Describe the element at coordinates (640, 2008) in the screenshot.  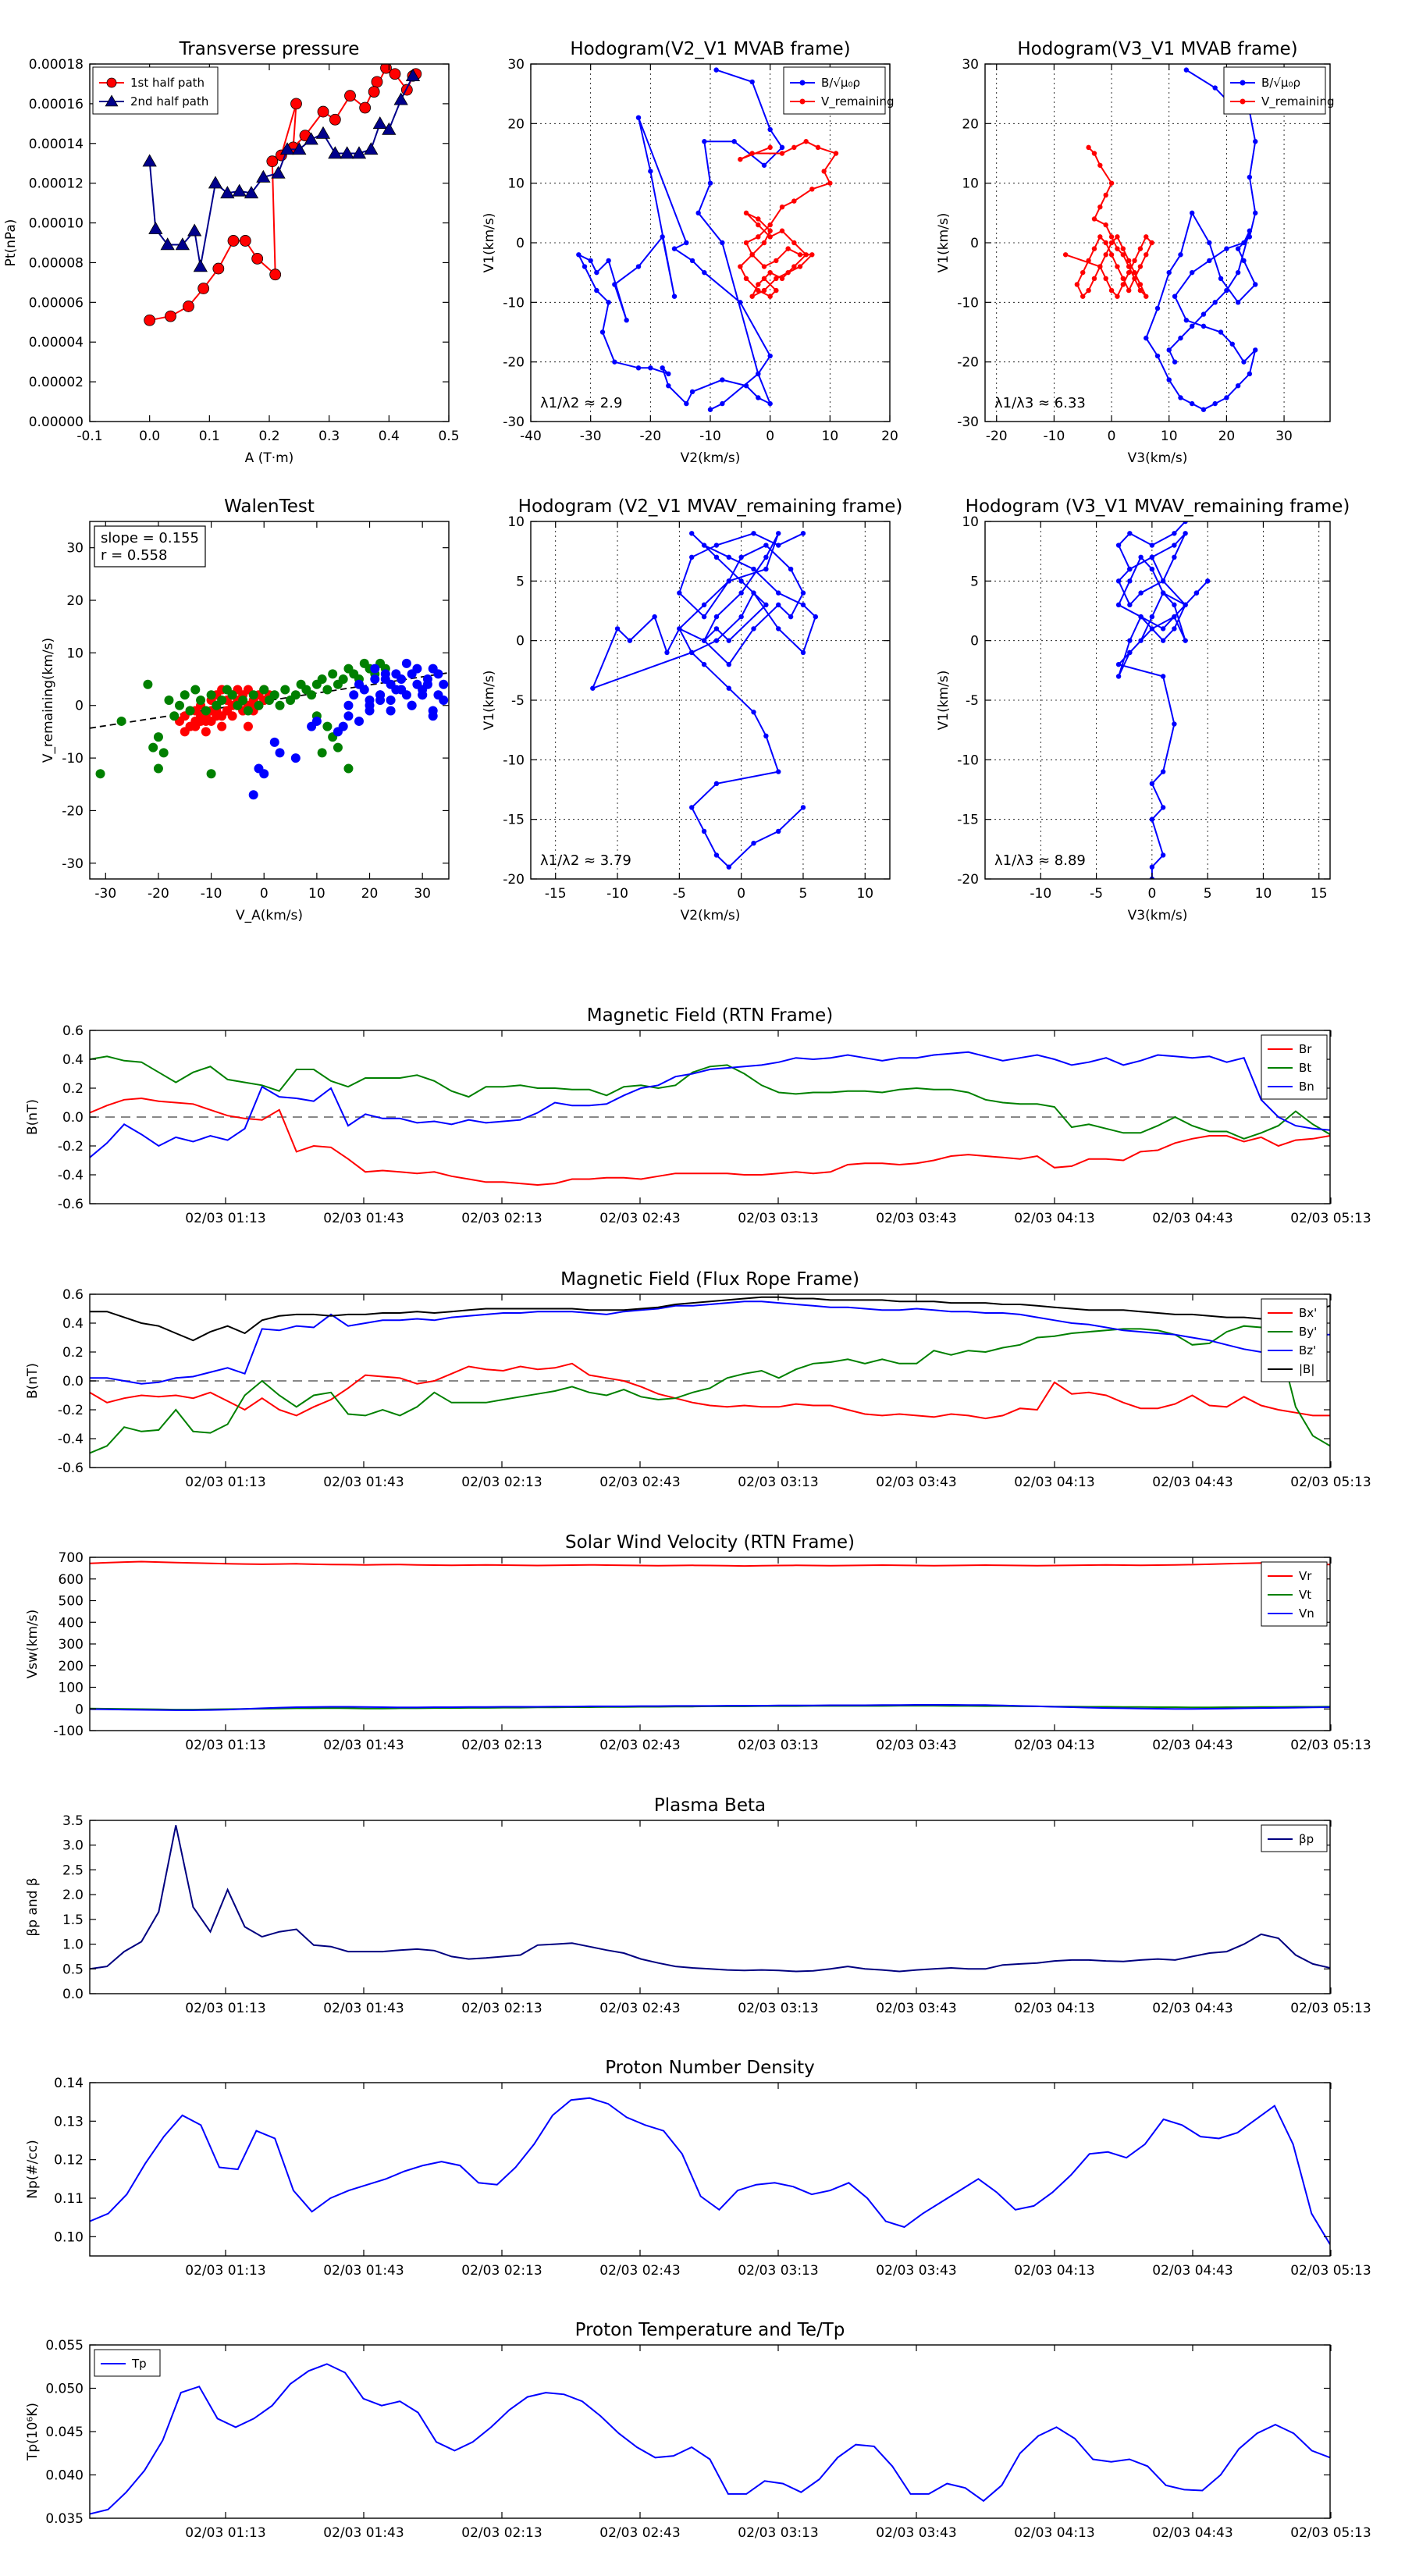
I see `x-tick-label: 02/03 02:43` at that location.